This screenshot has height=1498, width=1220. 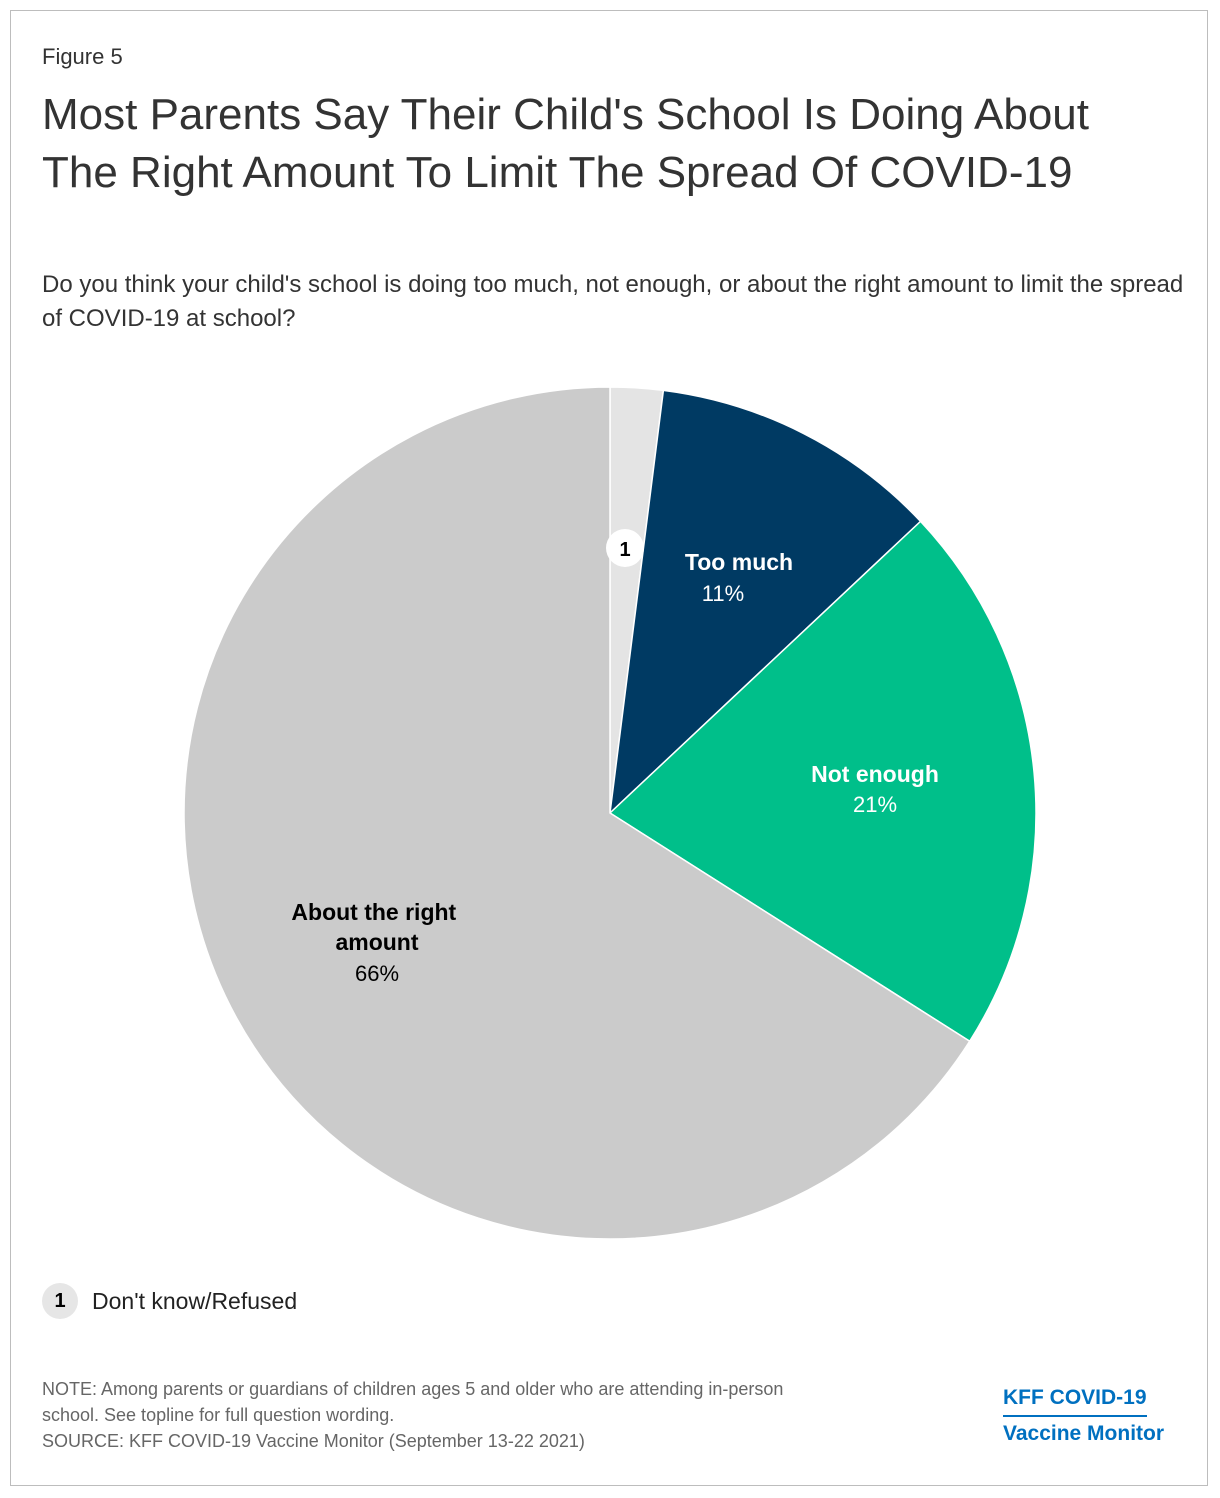 I want to click on legend-badge: 1, so click(x=60, y=1301).